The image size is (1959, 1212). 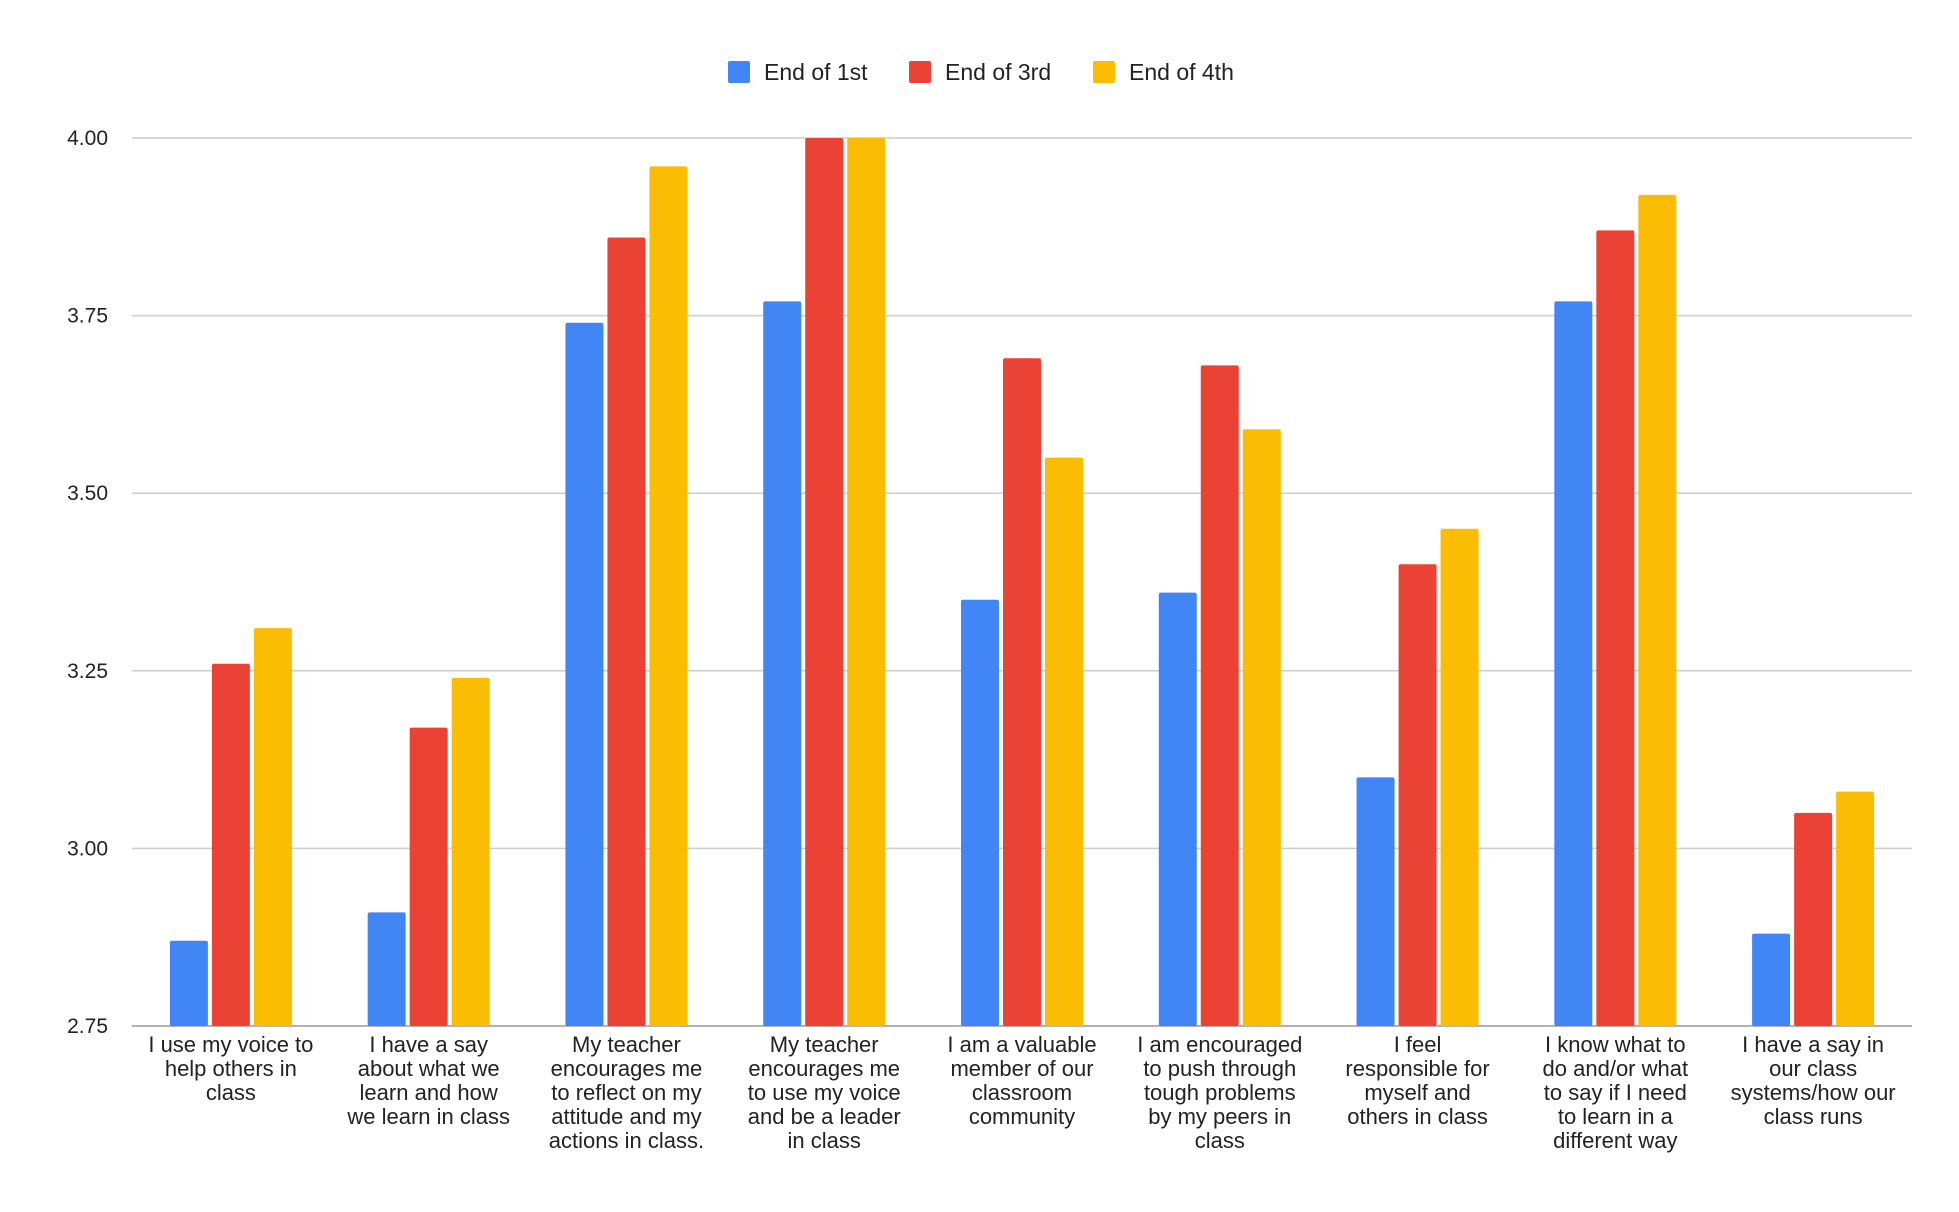 What do you see at coordinates (87, 848) in the screenshot?
I see `y-tick-label: 3.00` at bounding box center [87, 848].